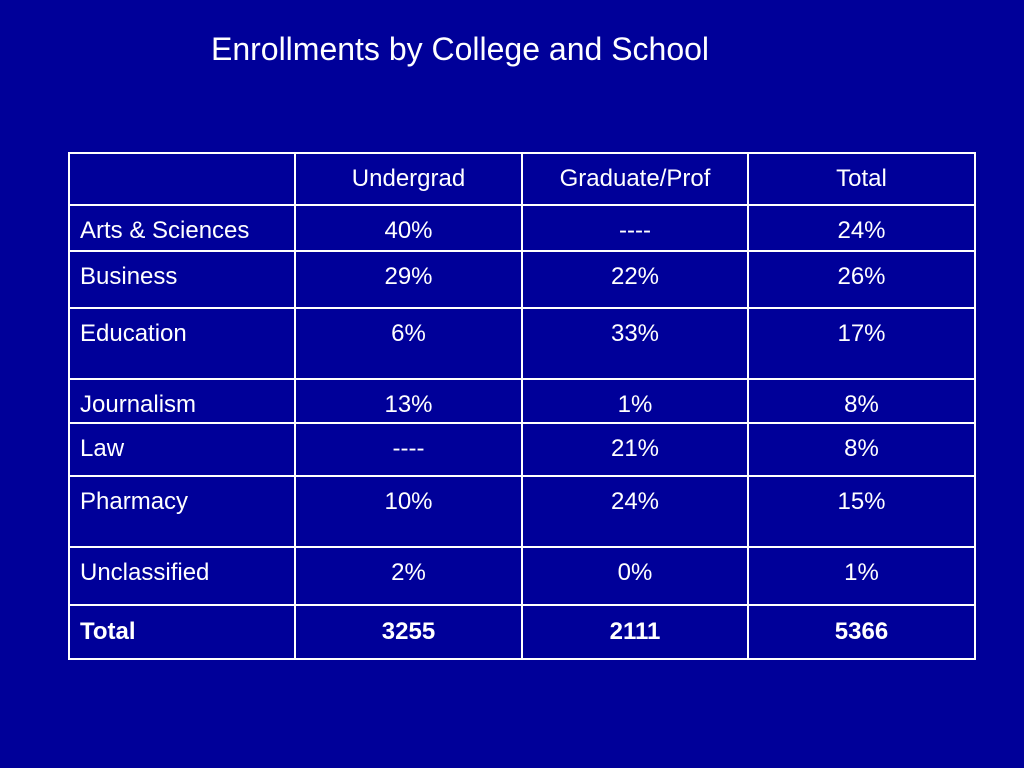 Image resolution: width=1024 pixels, height=768 pixels. I want to click on total-graduate-prof: 2111, so click(635, 632).